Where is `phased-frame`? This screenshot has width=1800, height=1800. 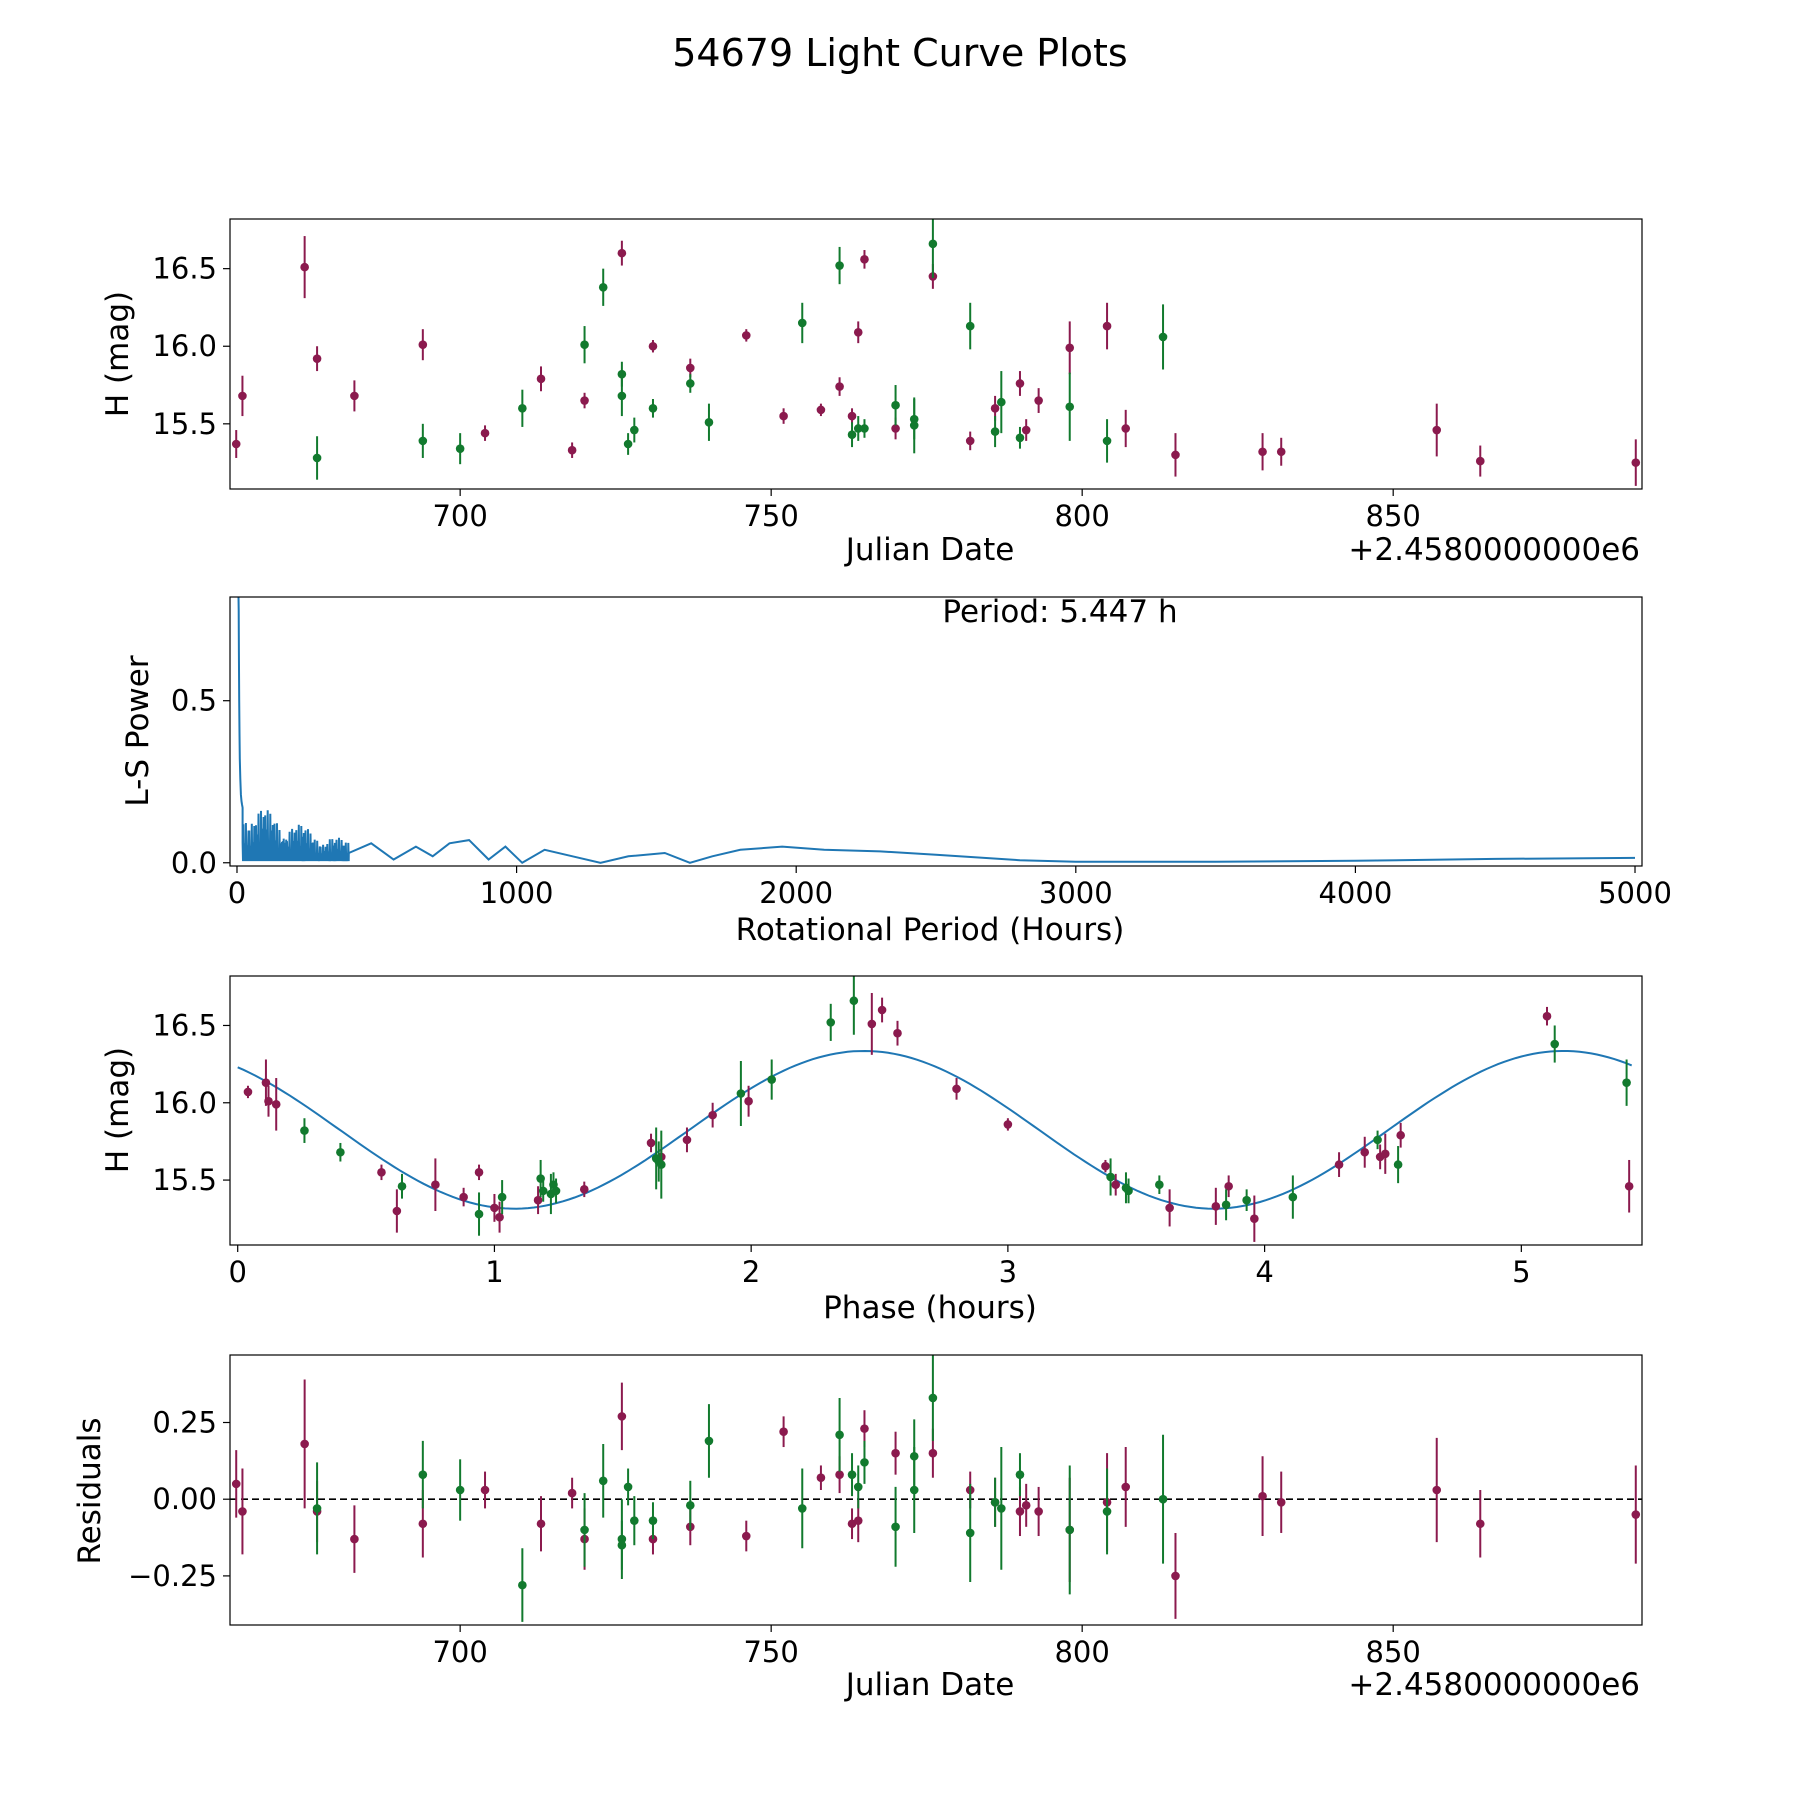 phased-frame is located at coordinates (936, 1110).